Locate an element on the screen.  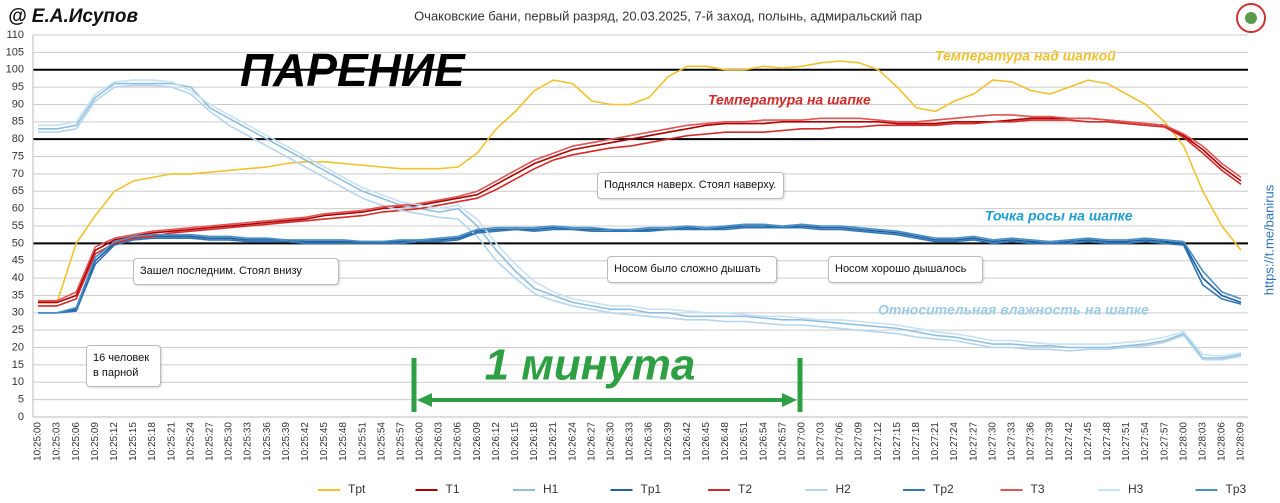
x-tick-label: 10:28:00 is located at coordinates (1183, 441).